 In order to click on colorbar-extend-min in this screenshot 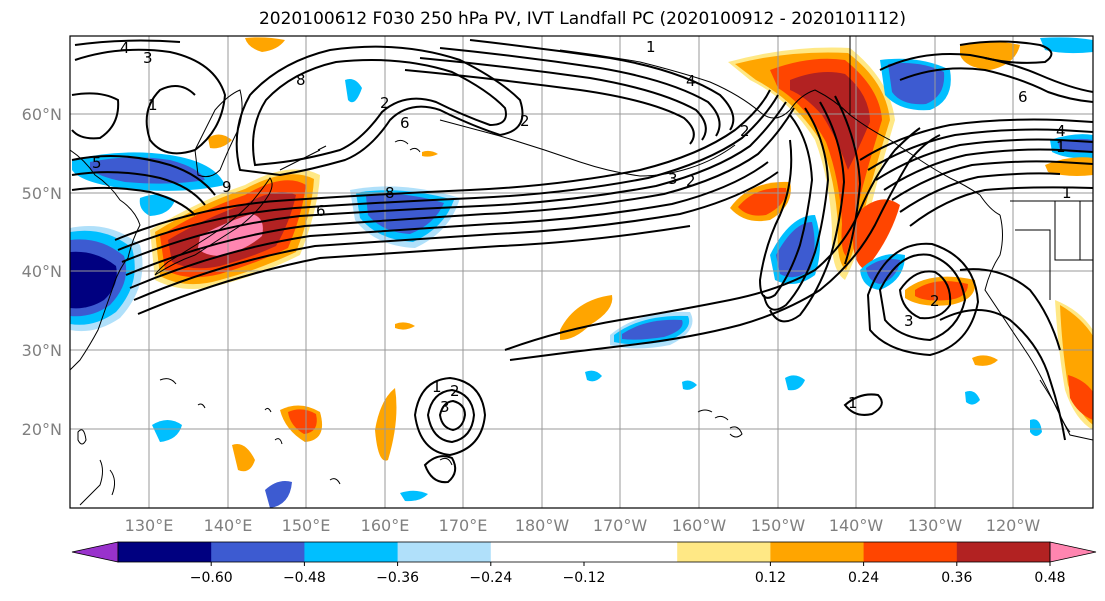, I will do `click(95, 552)`.